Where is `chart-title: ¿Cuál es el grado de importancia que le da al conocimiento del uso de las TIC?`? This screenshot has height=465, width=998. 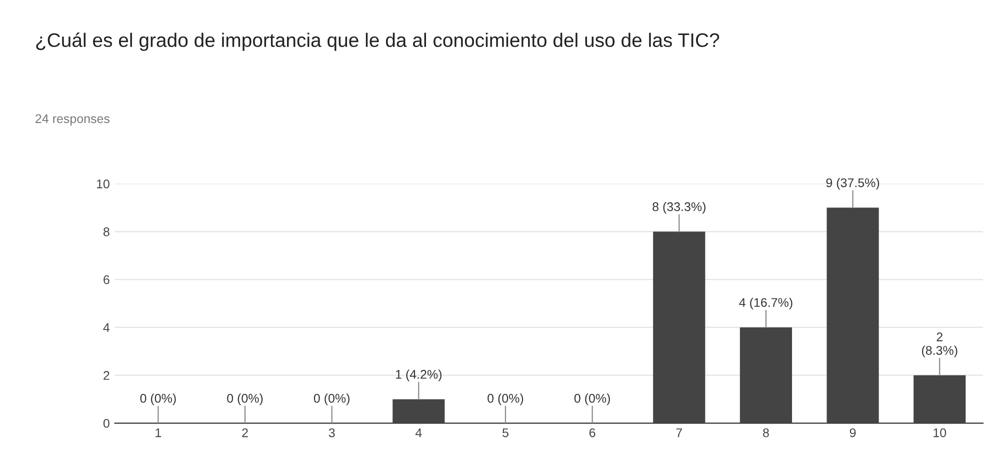 chart-title: ¿Cuál es el grado de importancia que le da al conocimiento del uso de las TIC? is located at coordinates (378, 41).